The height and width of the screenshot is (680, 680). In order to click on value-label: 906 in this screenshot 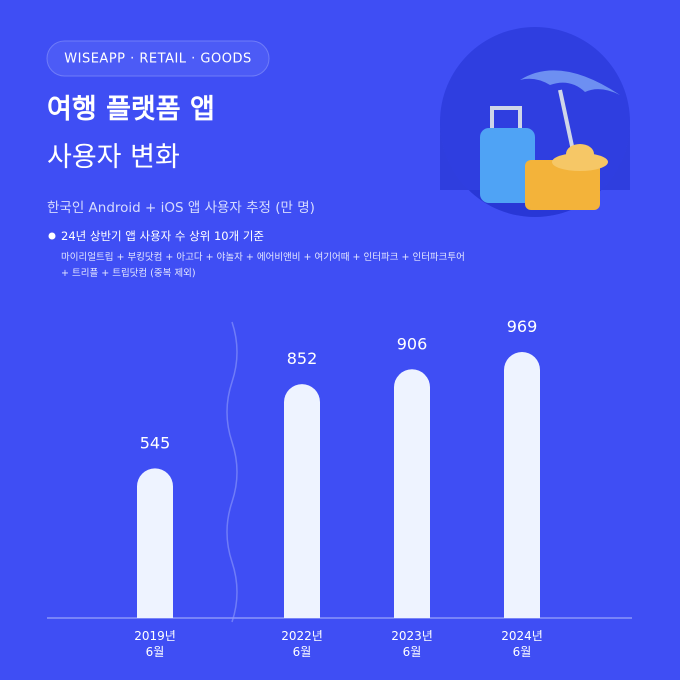, I will do `click(412, 343)`.